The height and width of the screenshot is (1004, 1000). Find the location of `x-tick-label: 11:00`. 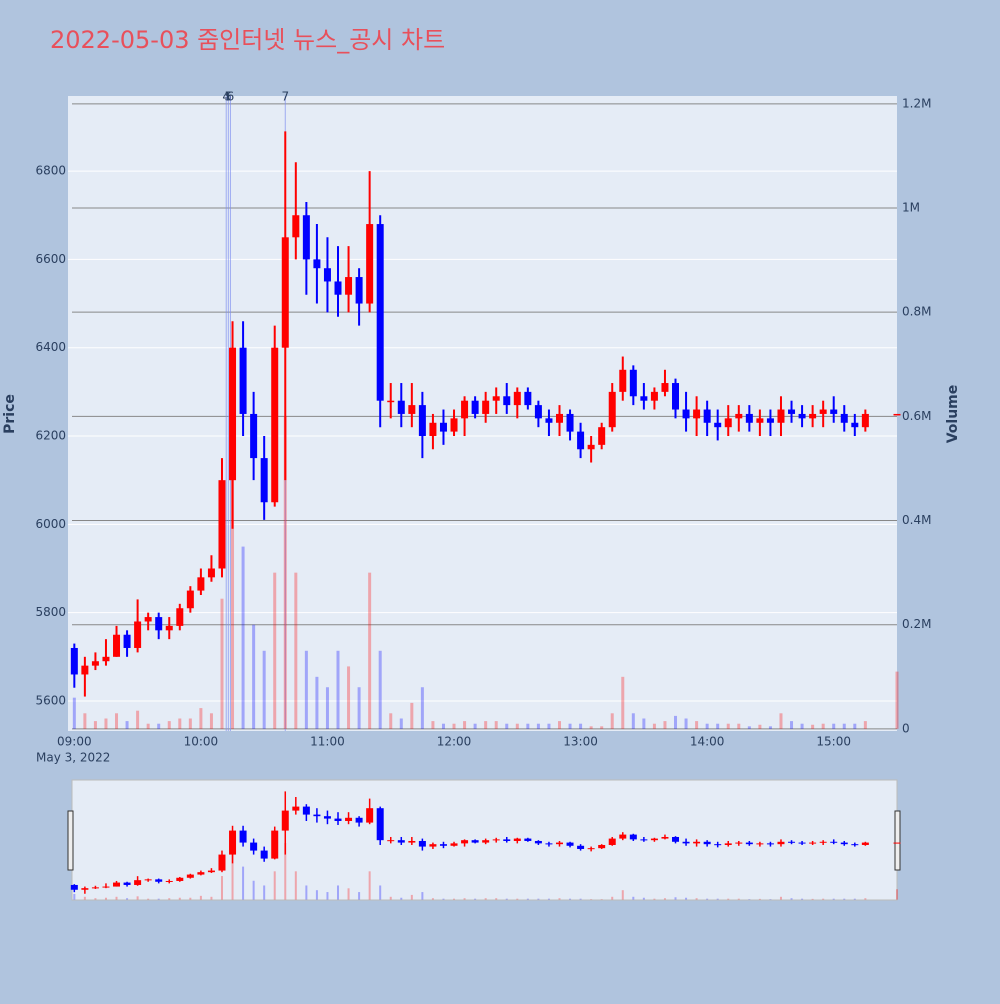

x-tick-label: 11:00 is located at coordinates (327, 742).